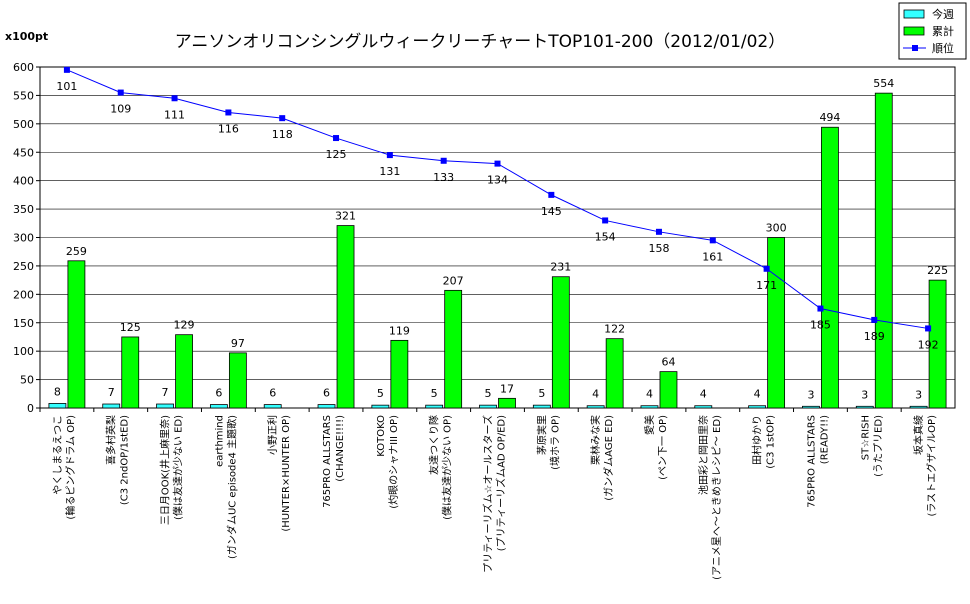 The image size is (970, 604). What do you see at coordinates (605, 236) in the screenshot?
I see `data-label-rank: 154` at bounding box center [605, 236].